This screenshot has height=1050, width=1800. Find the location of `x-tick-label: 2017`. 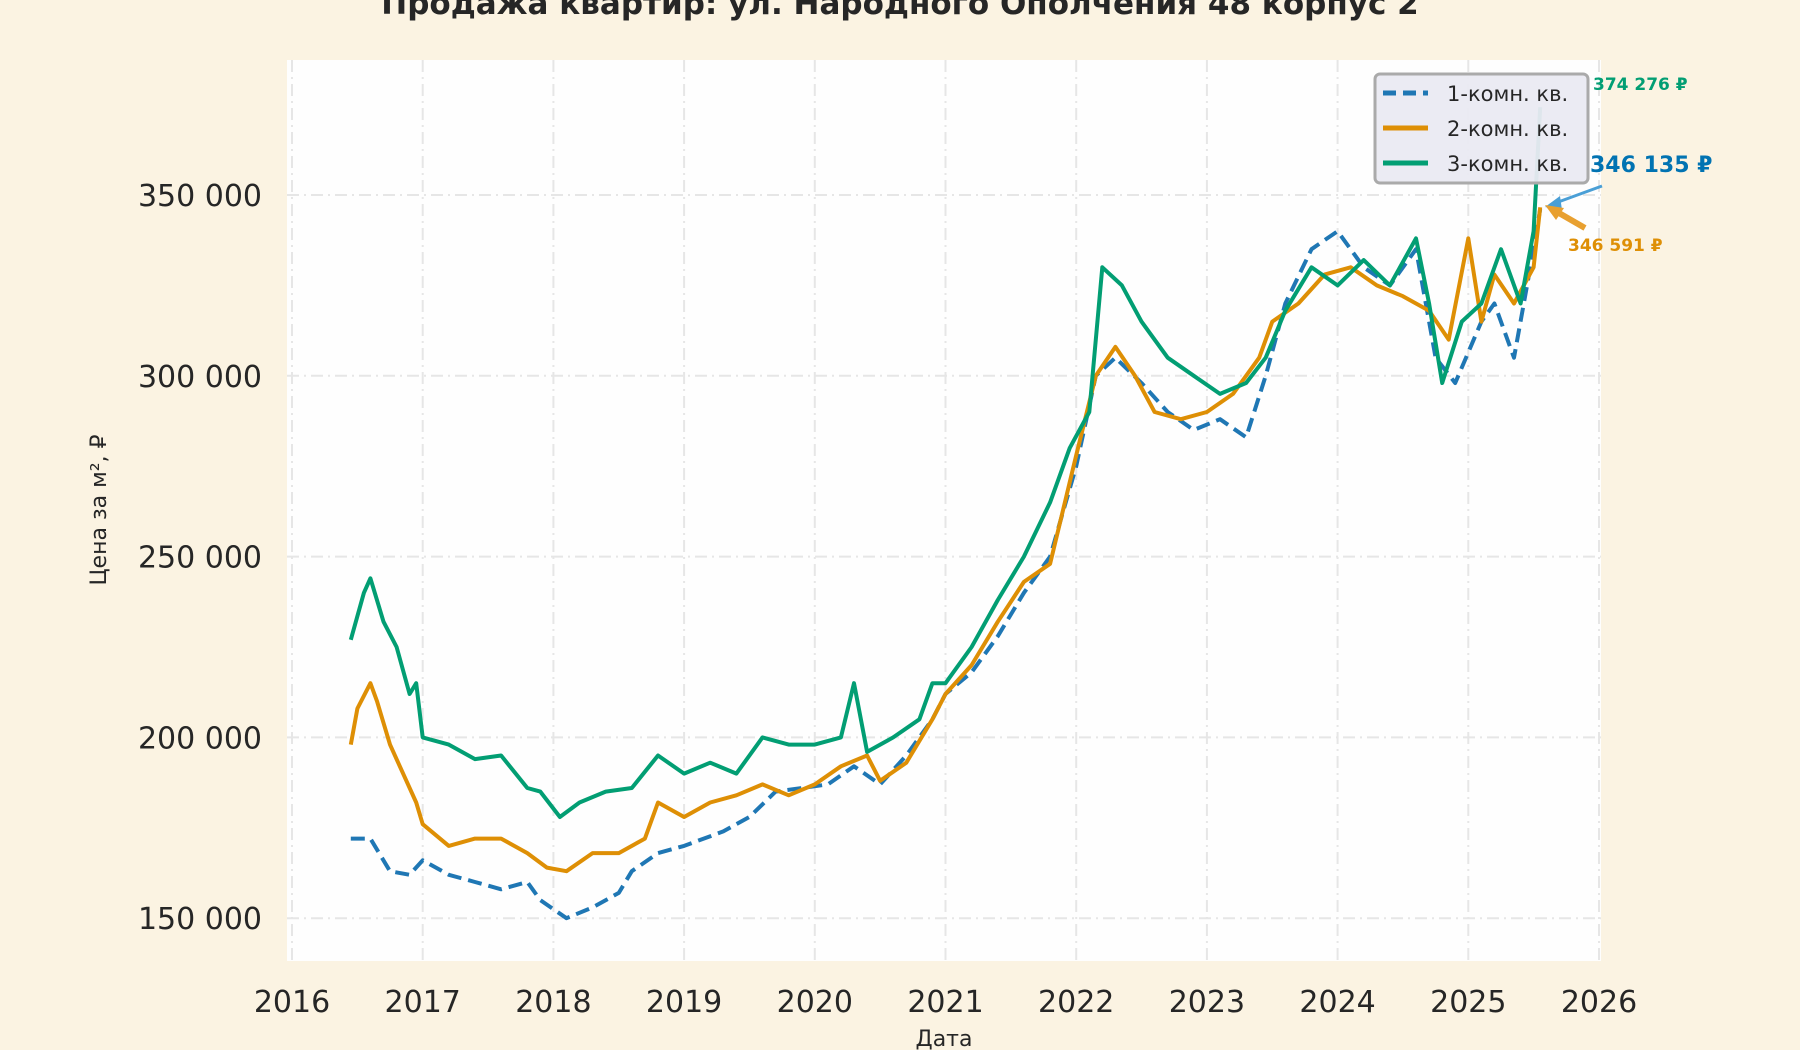

x-tick-label: 2017 is located at coordinates (423, 1002).